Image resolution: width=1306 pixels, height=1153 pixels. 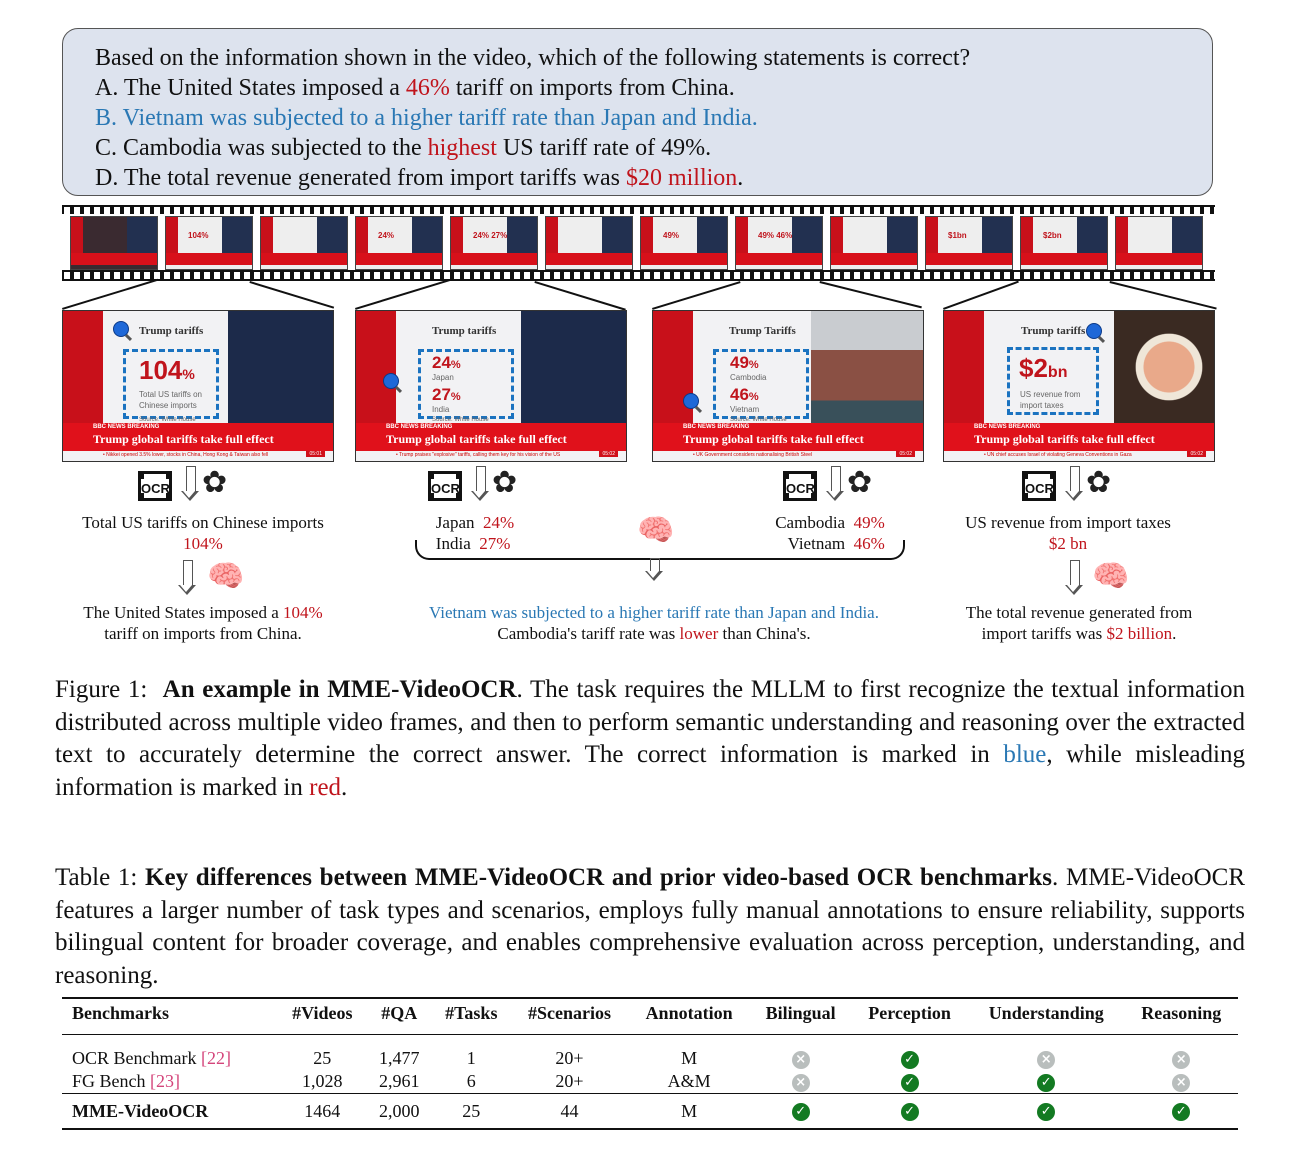 I want to click on table-row: FG Bench [23] 1,028 2,961 6 20+ A&M × ✓ ✓ ×, so click(x=650, y=1082).